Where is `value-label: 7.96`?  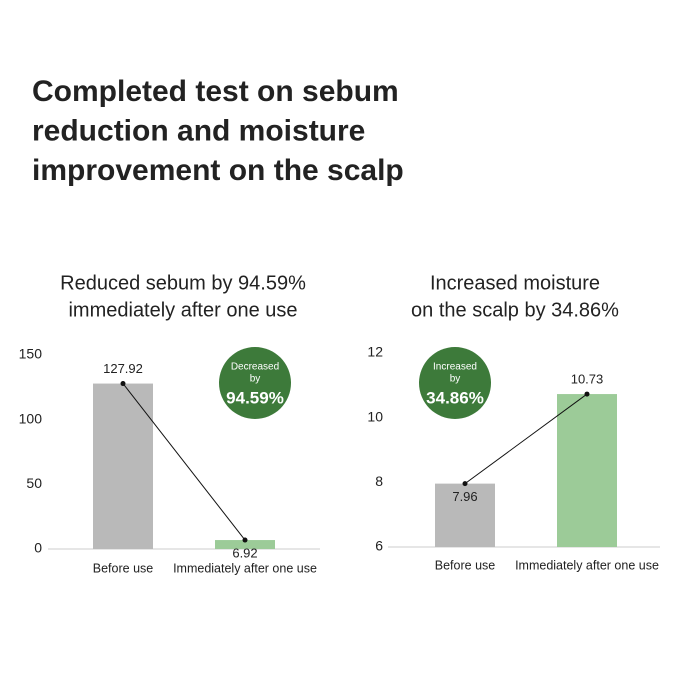
value-label: 7.96 is located at coordinates (464, 496).